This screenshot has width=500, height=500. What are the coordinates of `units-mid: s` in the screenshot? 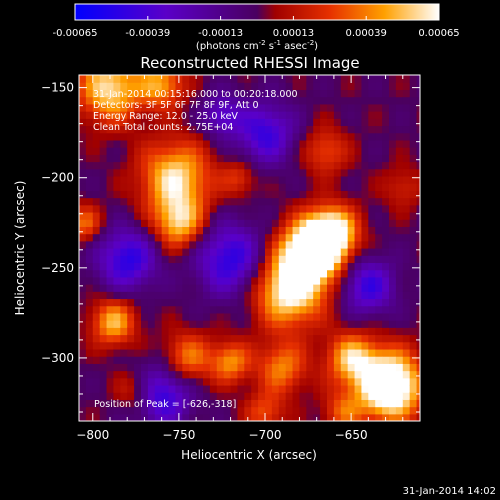 It's located at (270, 46).